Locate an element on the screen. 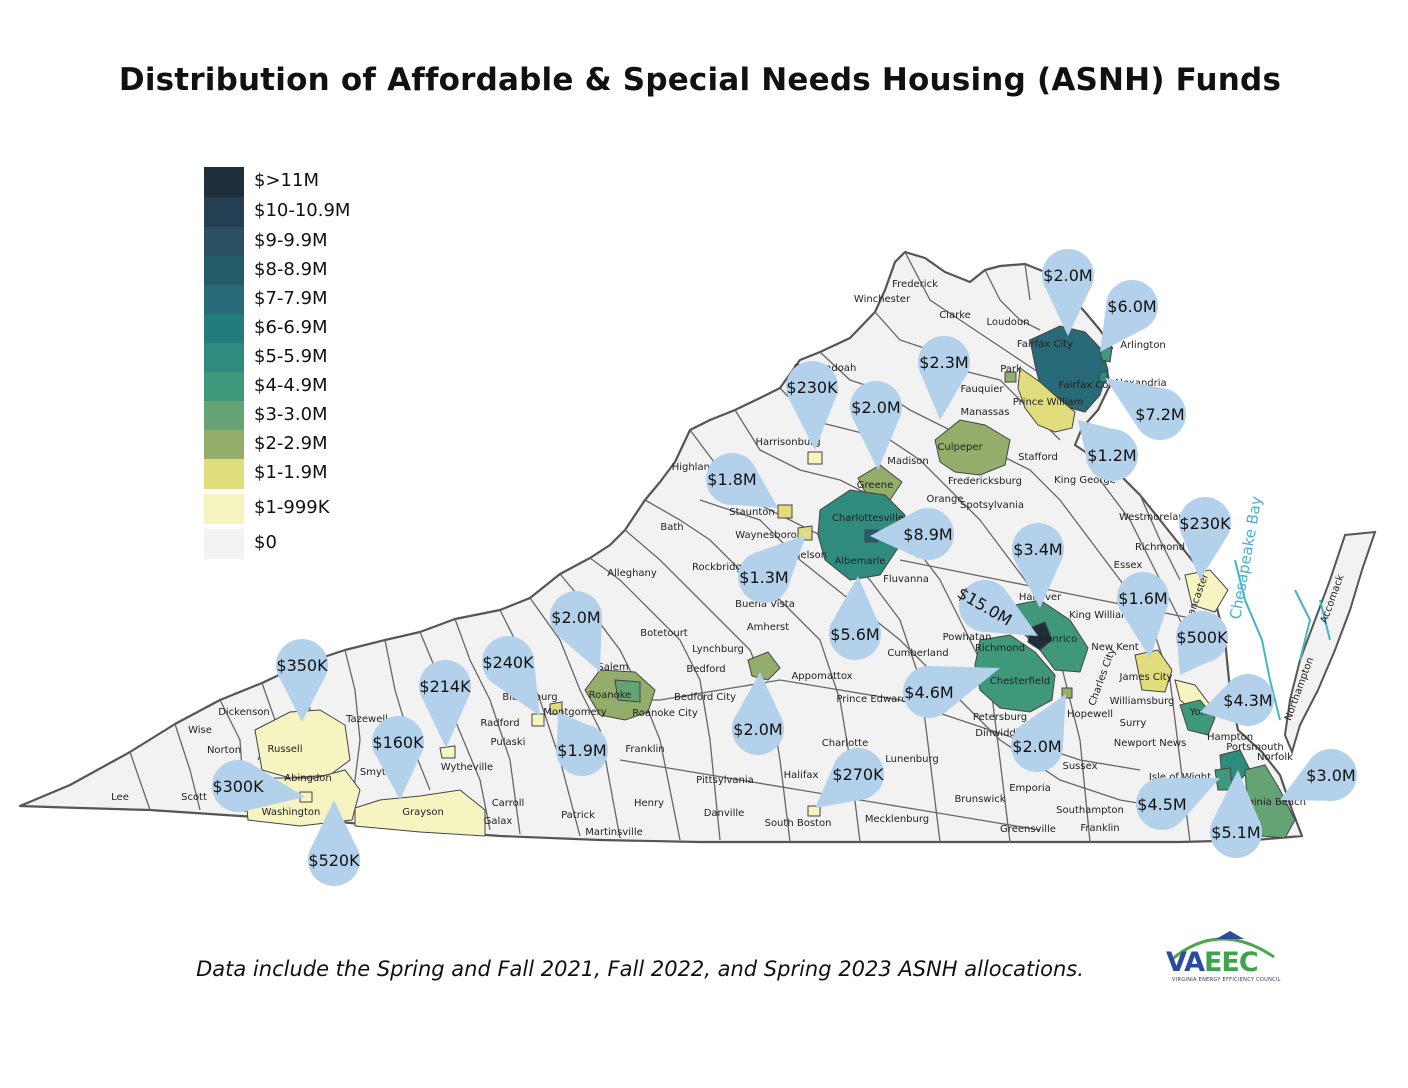  place-label: Hampton is located at coordinates (1230, 737).